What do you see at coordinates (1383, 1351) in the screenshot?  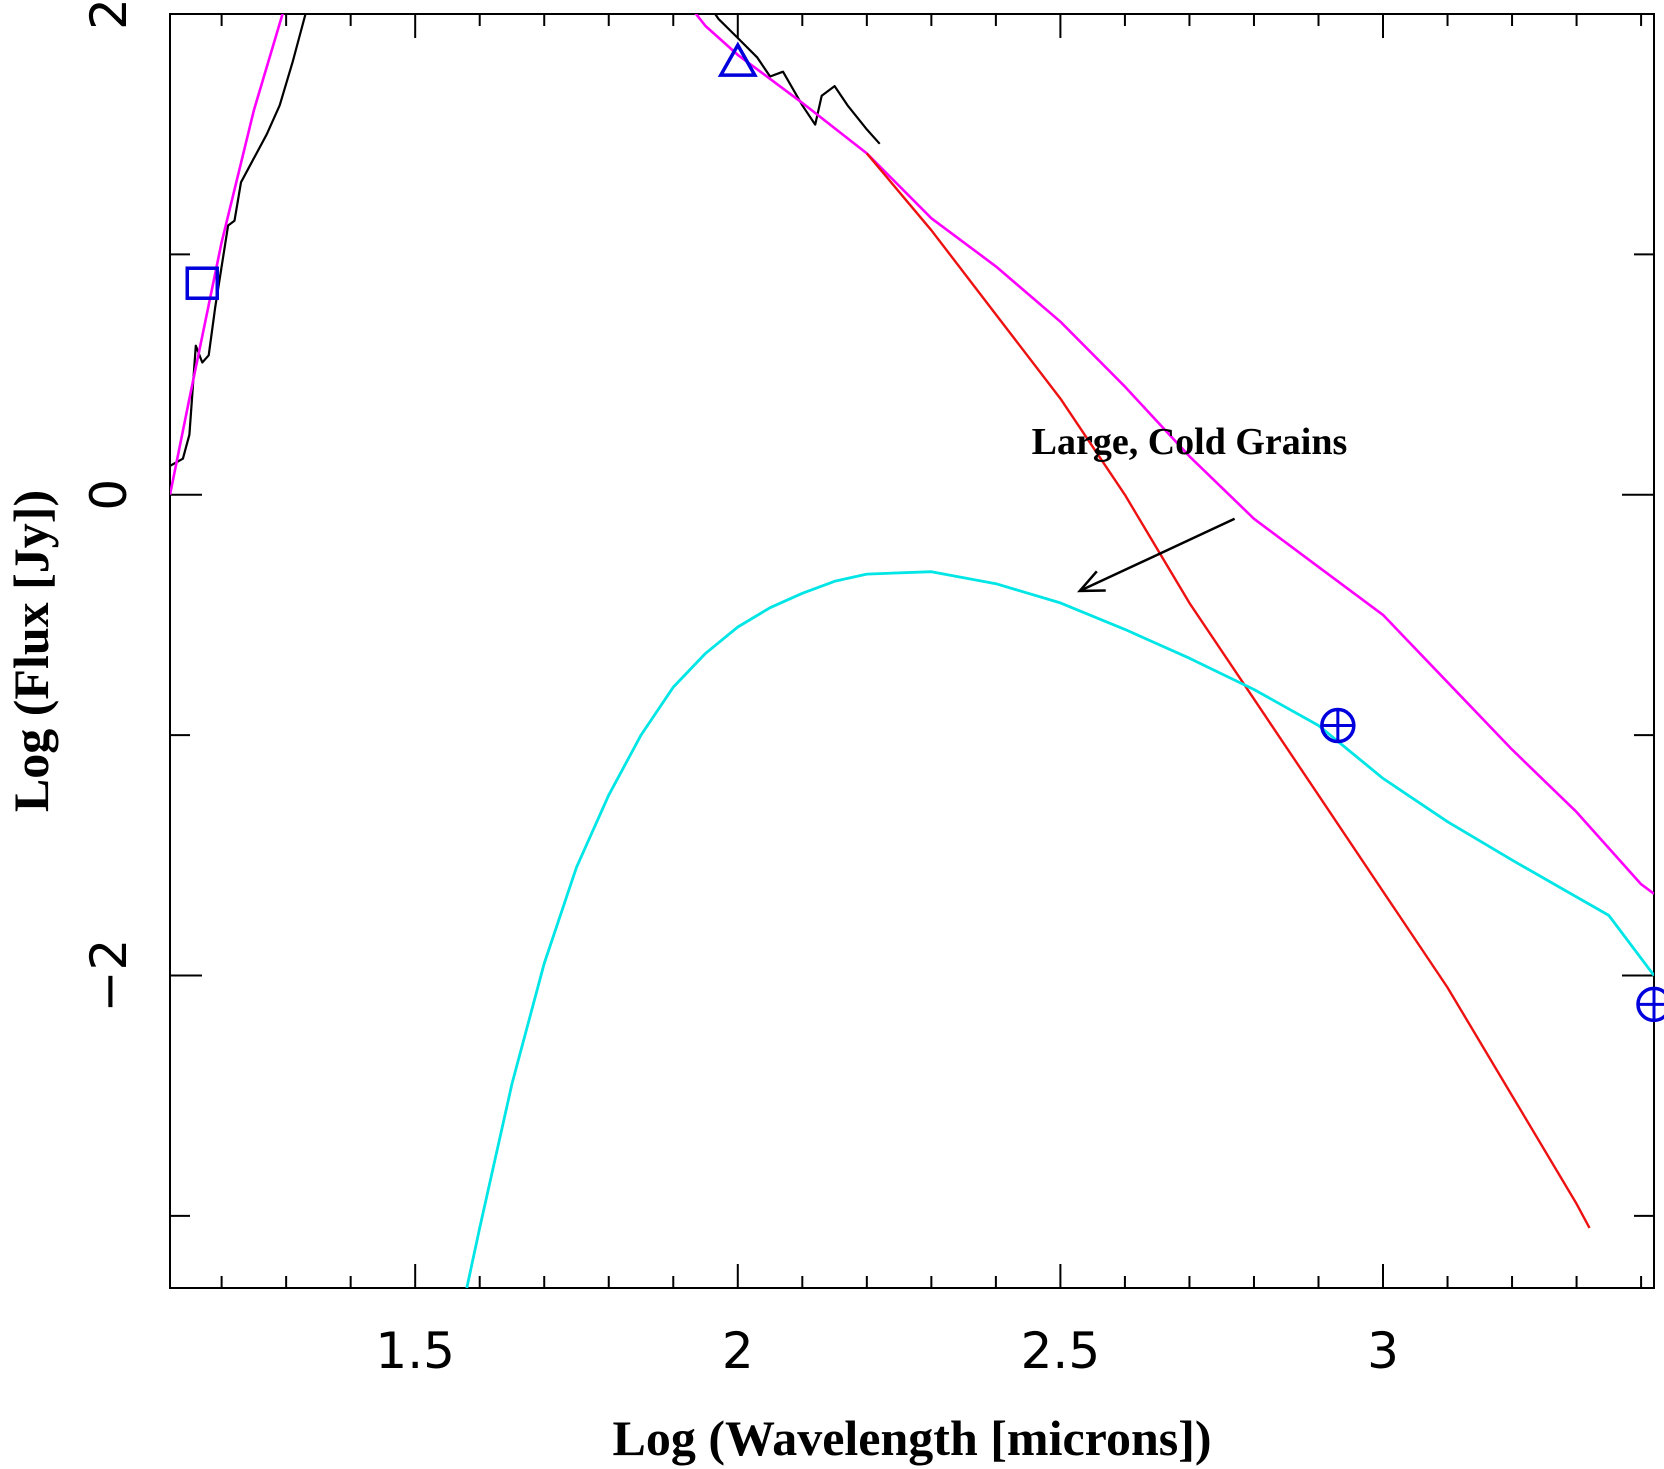 I see `x-tick-label: 3` at bounding box center [1383, 1351].